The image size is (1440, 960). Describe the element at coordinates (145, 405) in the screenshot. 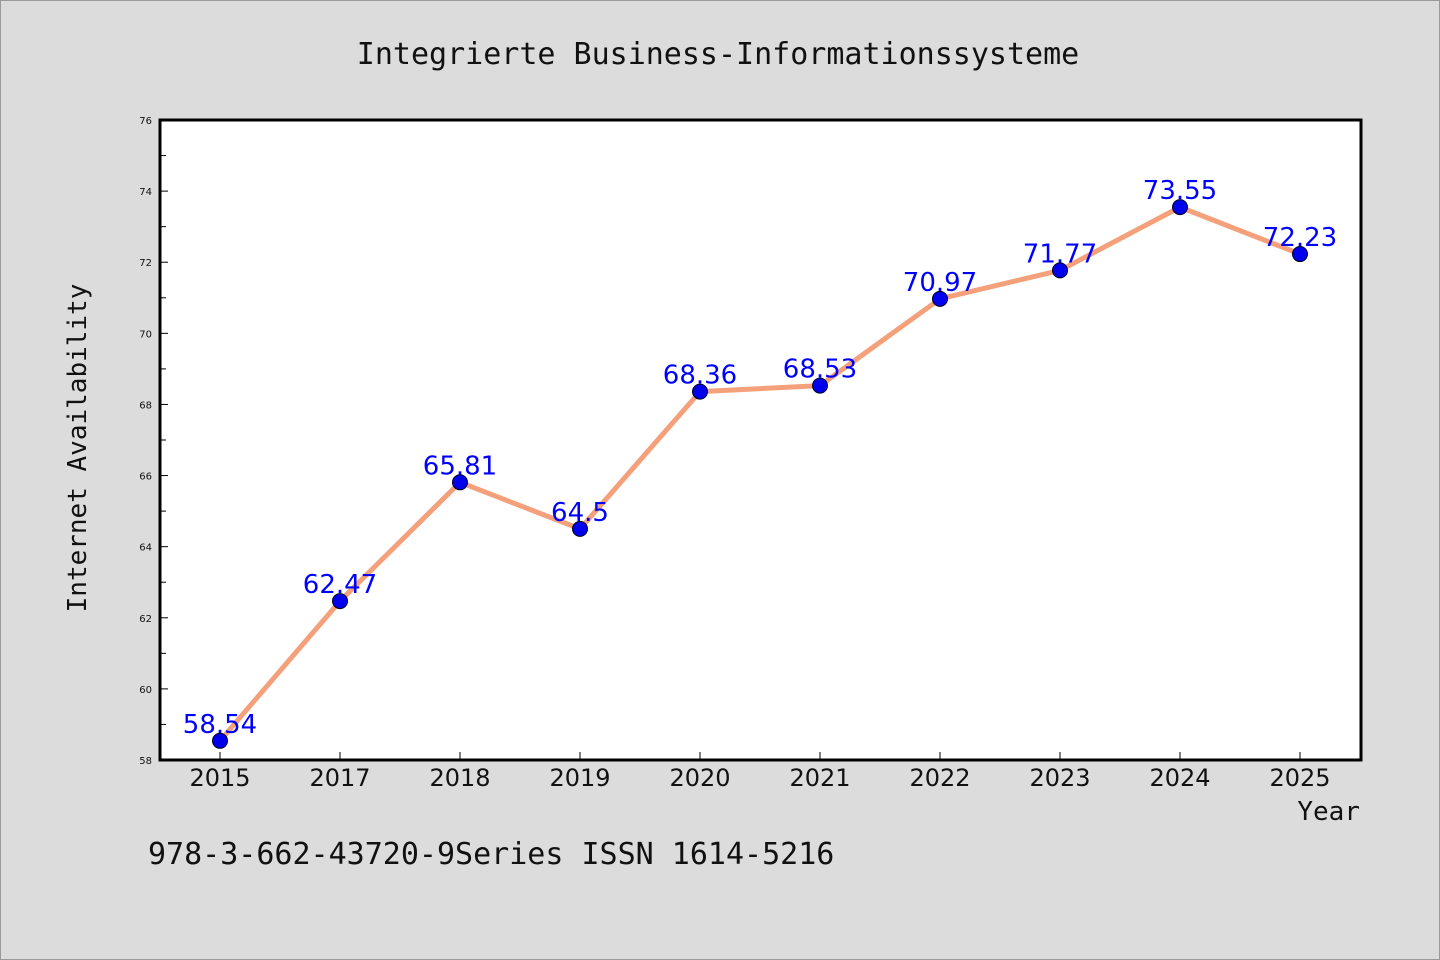

I see `y-tick-label: 68` at that location.